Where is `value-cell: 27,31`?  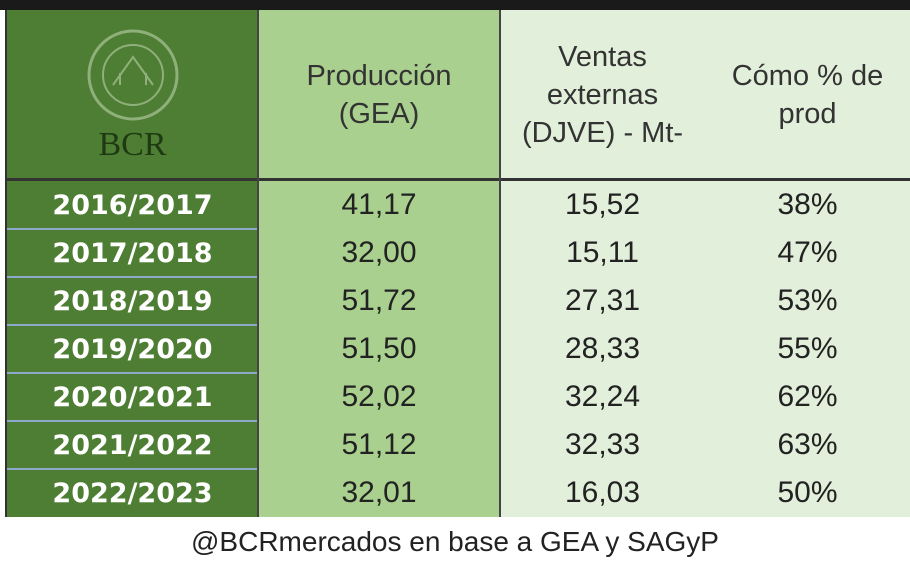 value-cell: 27,31 is located at coordinates (602, 301).